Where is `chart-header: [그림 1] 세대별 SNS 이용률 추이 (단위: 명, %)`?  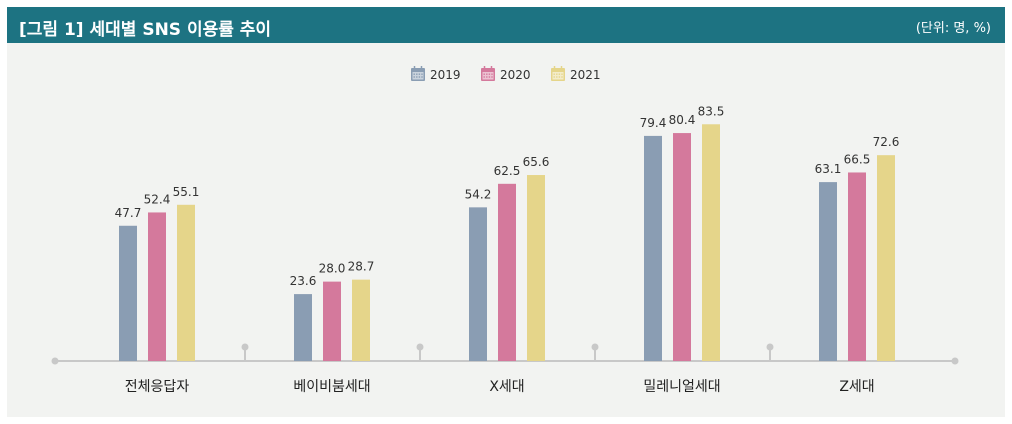
chart-header: [그림 1] 세대별 SNS 이용률 추이 (단위: 명, %) is located at coordinates (506, 25).